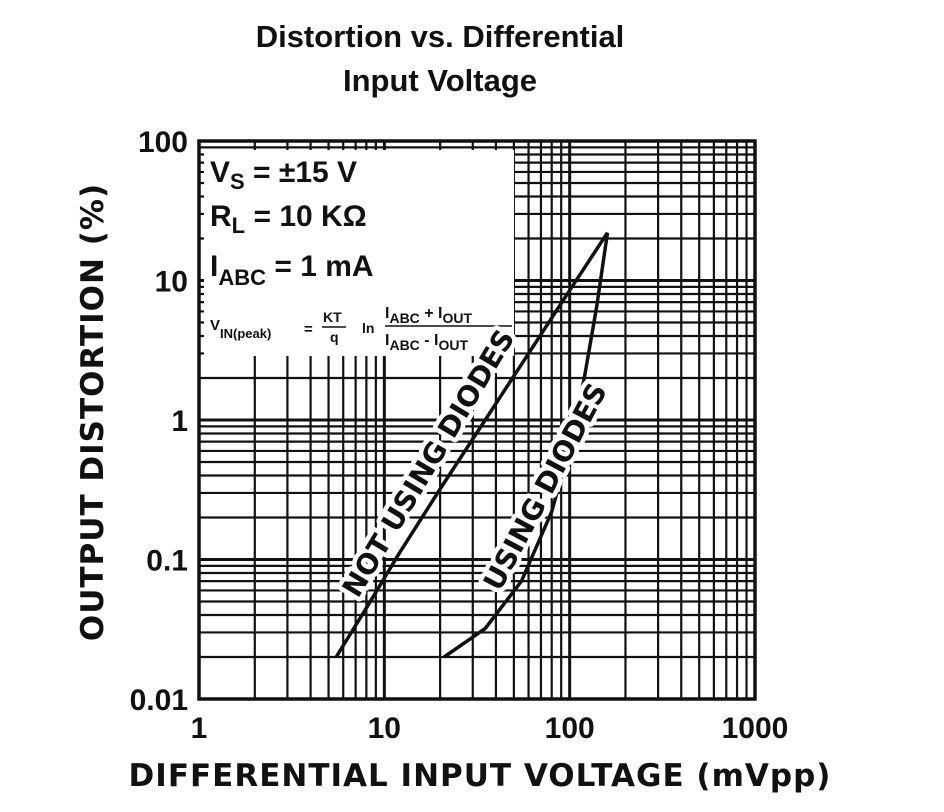 The image size is (944, 812). Describe the element at coordinates (308, 329) in the screenshot. I see `formula-equals: =` at that location.